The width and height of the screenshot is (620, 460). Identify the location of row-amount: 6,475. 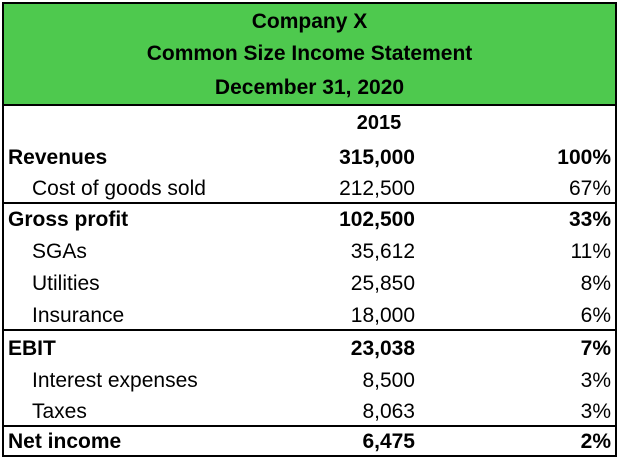
(388, 441).